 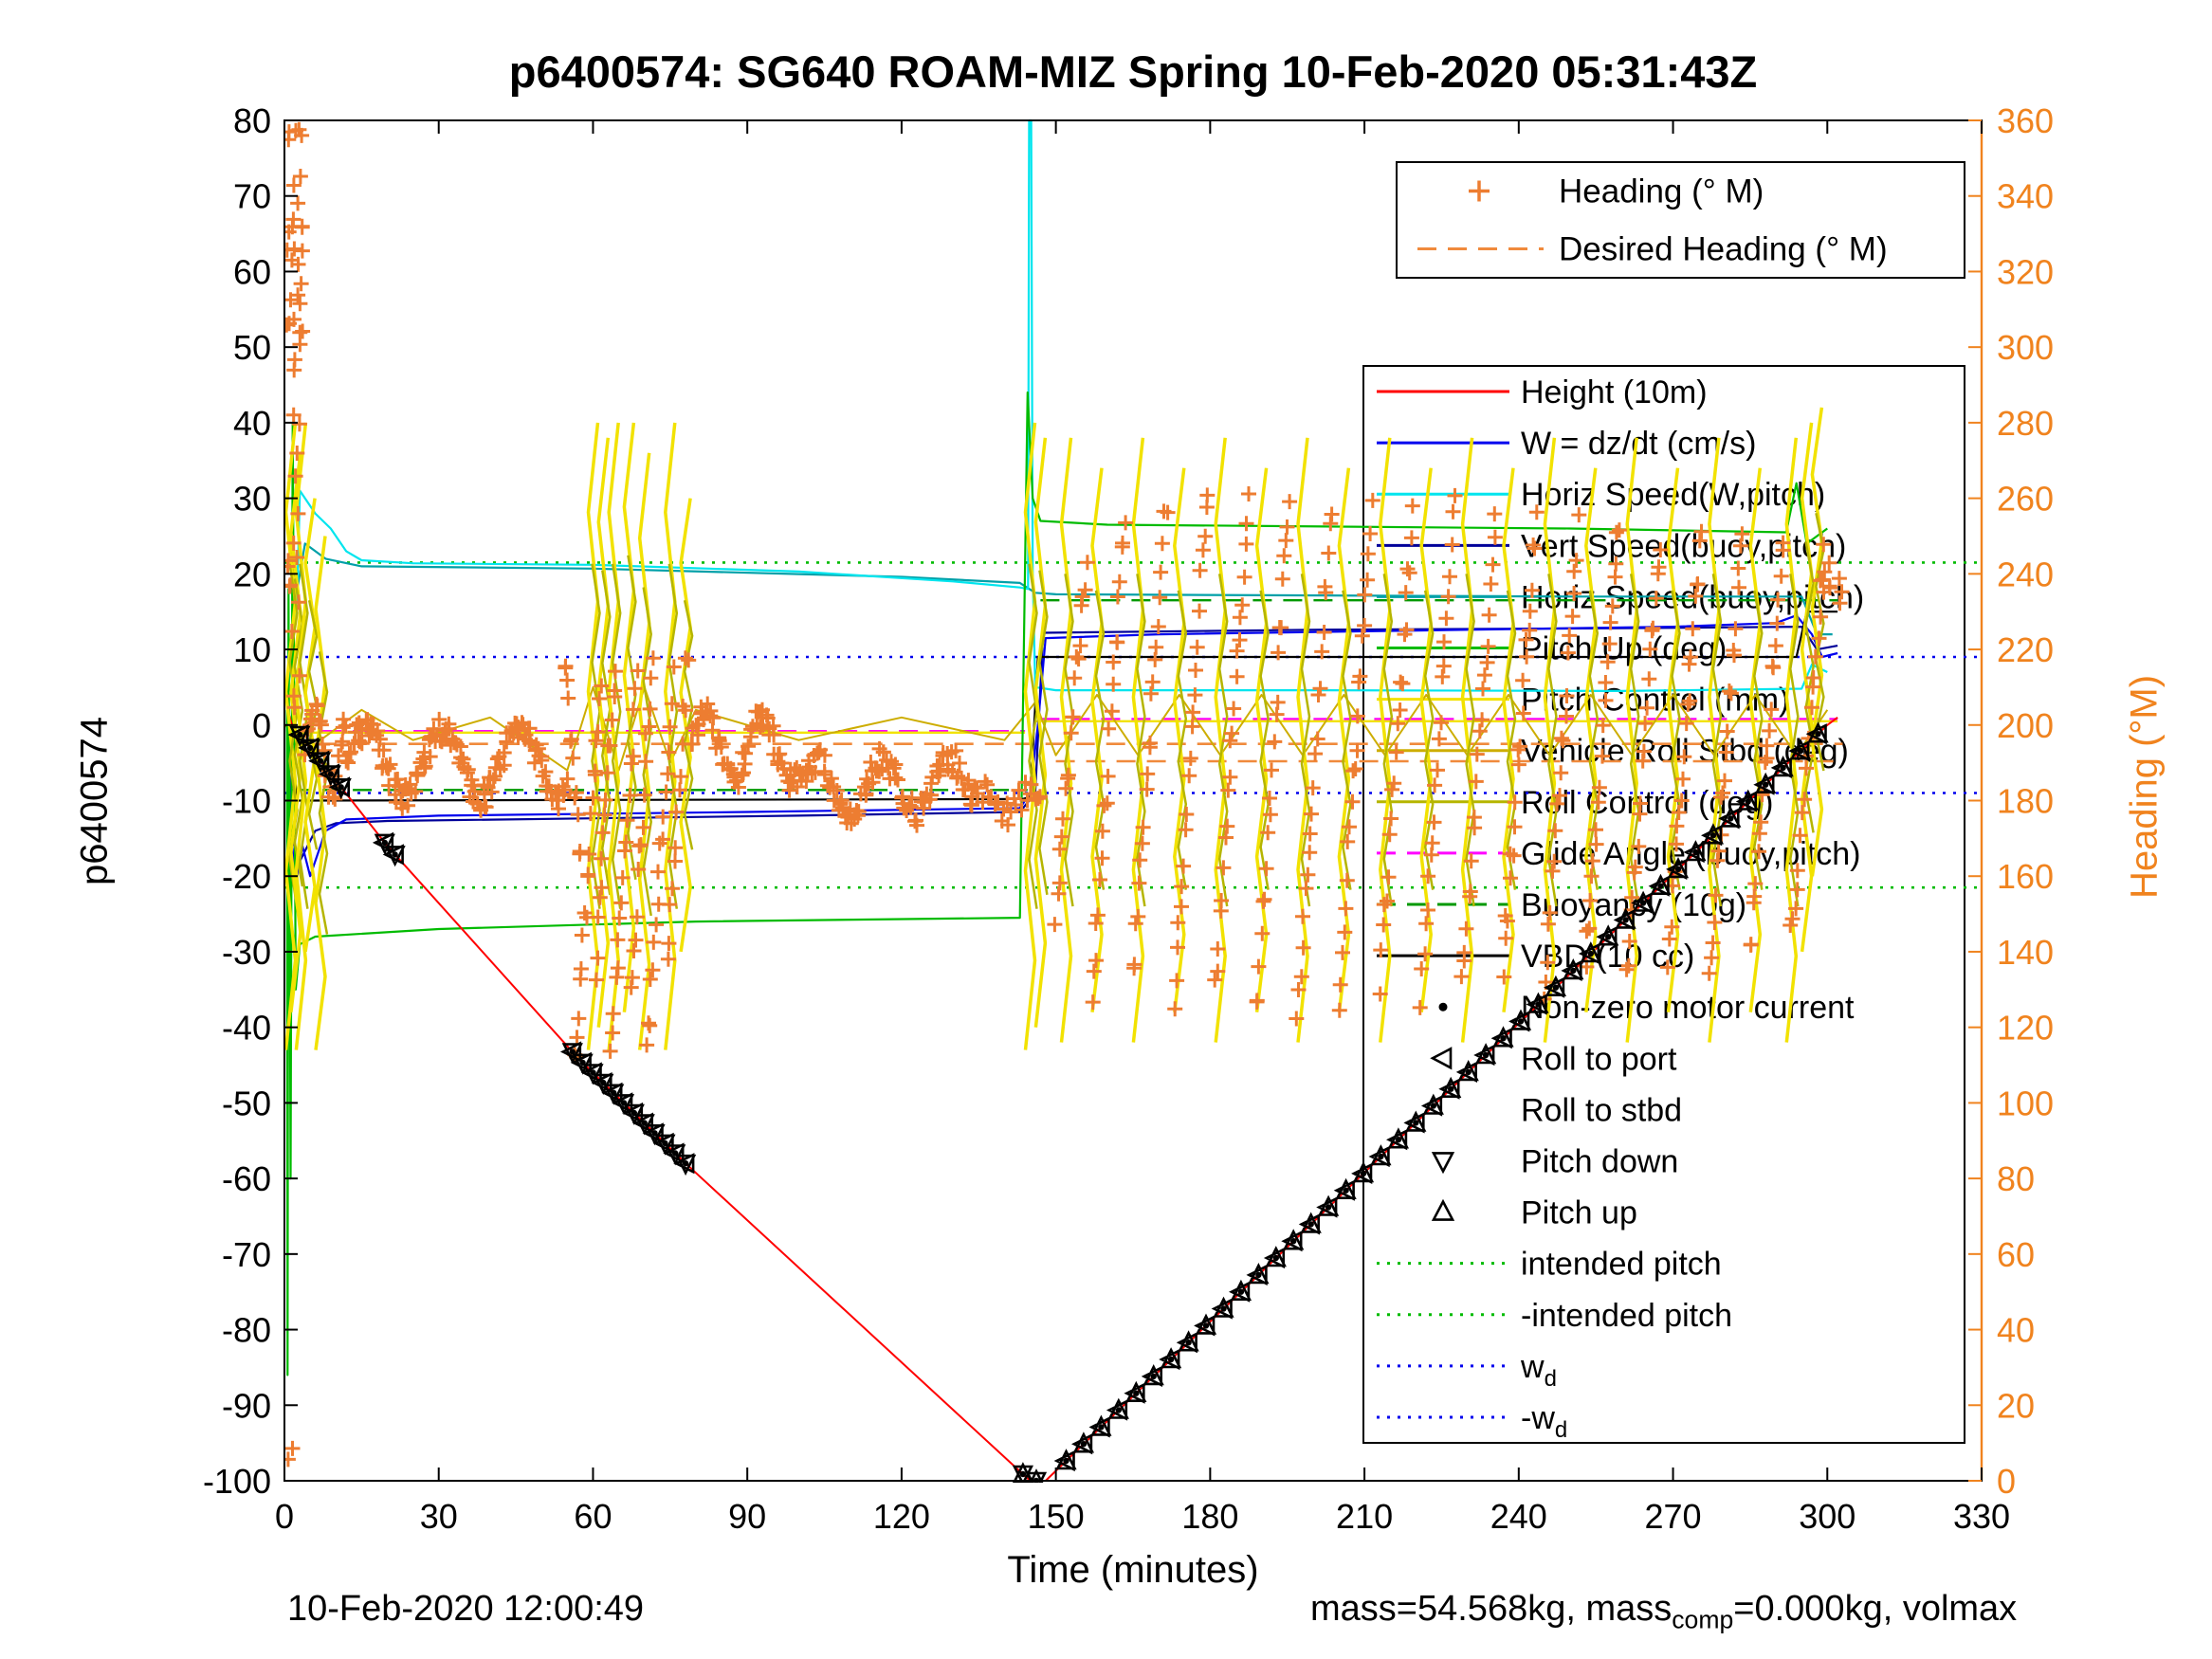 I want to click on svg-text: wd, so click(x=1538, y=1370).